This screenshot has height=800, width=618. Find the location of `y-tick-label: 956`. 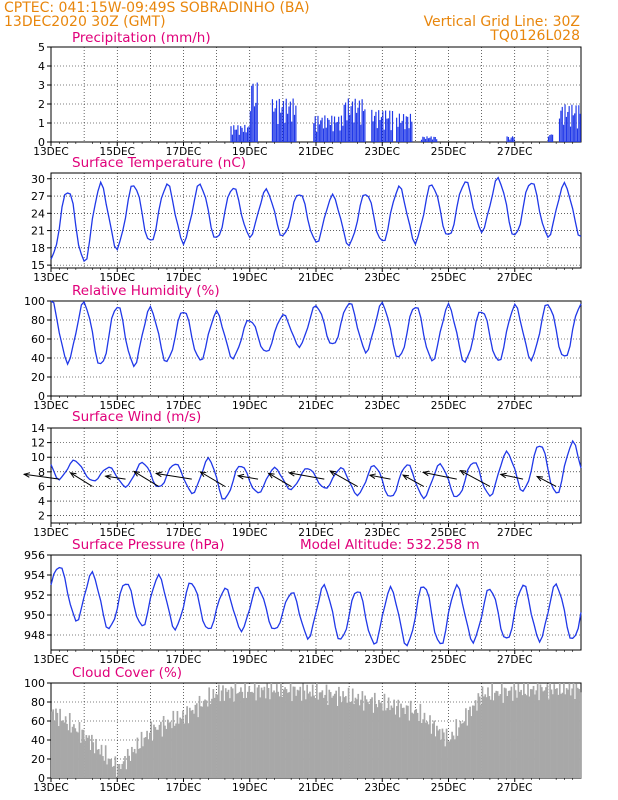

y-tick-label: 956 is located at coordinates (34, 555).